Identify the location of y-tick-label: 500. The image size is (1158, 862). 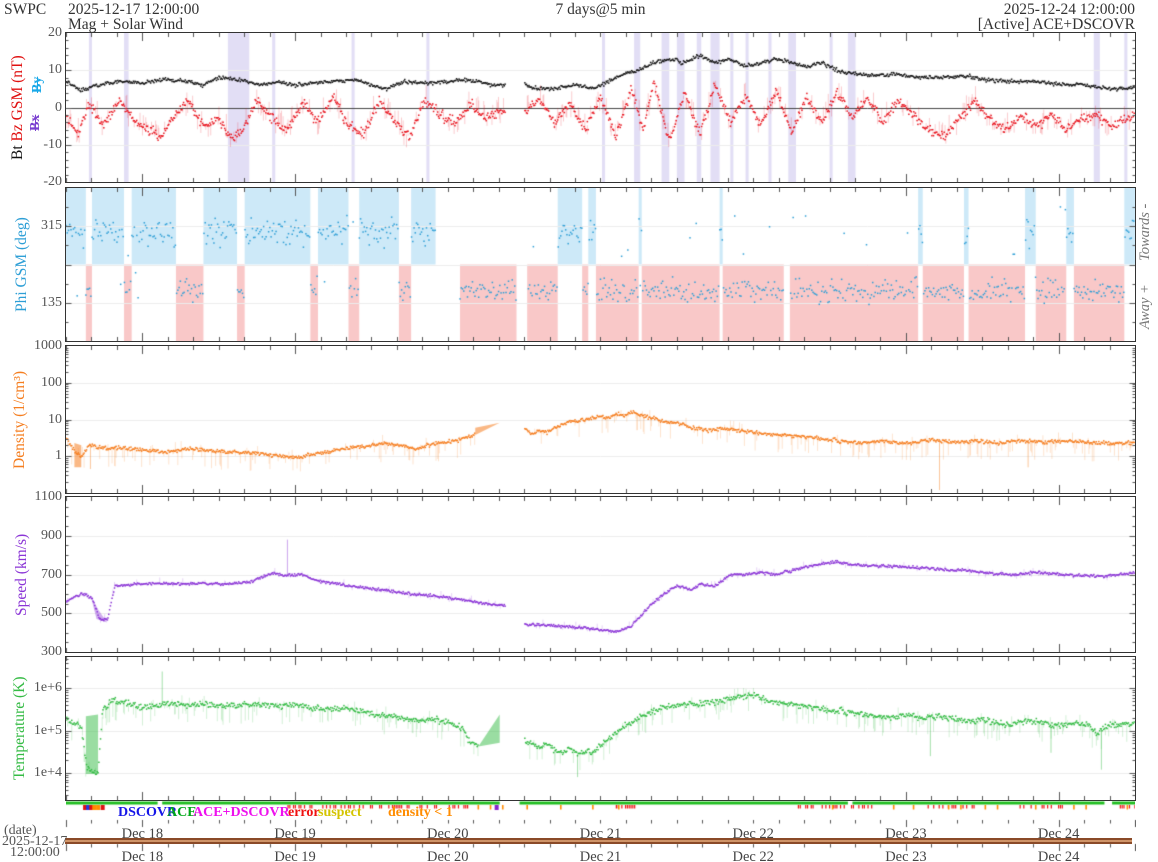
(51, 613).